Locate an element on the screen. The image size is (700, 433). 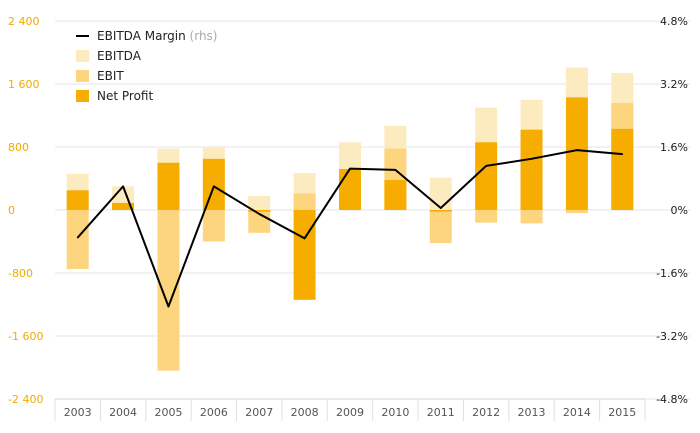
legend-label: Net Profit is located at coordinates (125, 96).